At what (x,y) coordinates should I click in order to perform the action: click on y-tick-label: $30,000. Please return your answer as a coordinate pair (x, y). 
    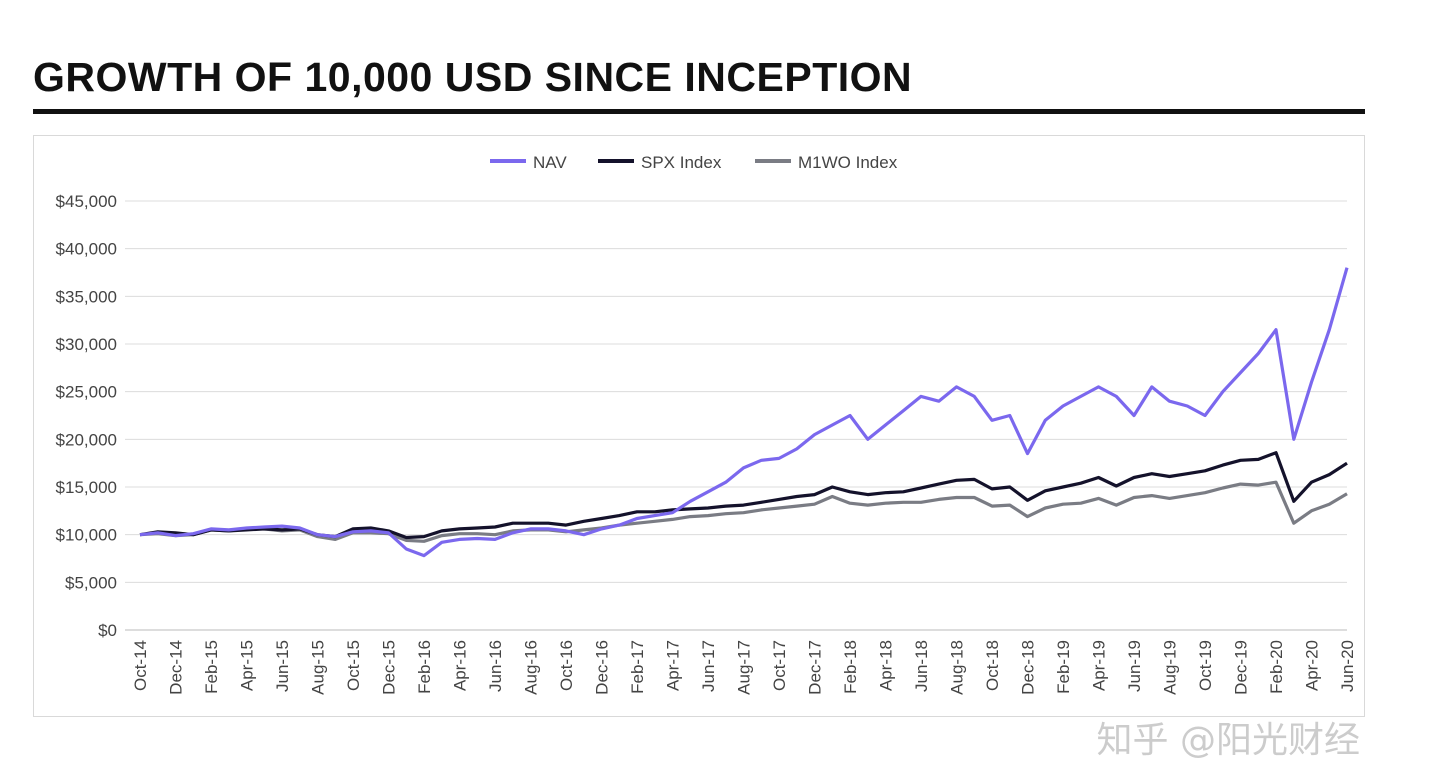
    Looking at the image, I should click on (86, 344).